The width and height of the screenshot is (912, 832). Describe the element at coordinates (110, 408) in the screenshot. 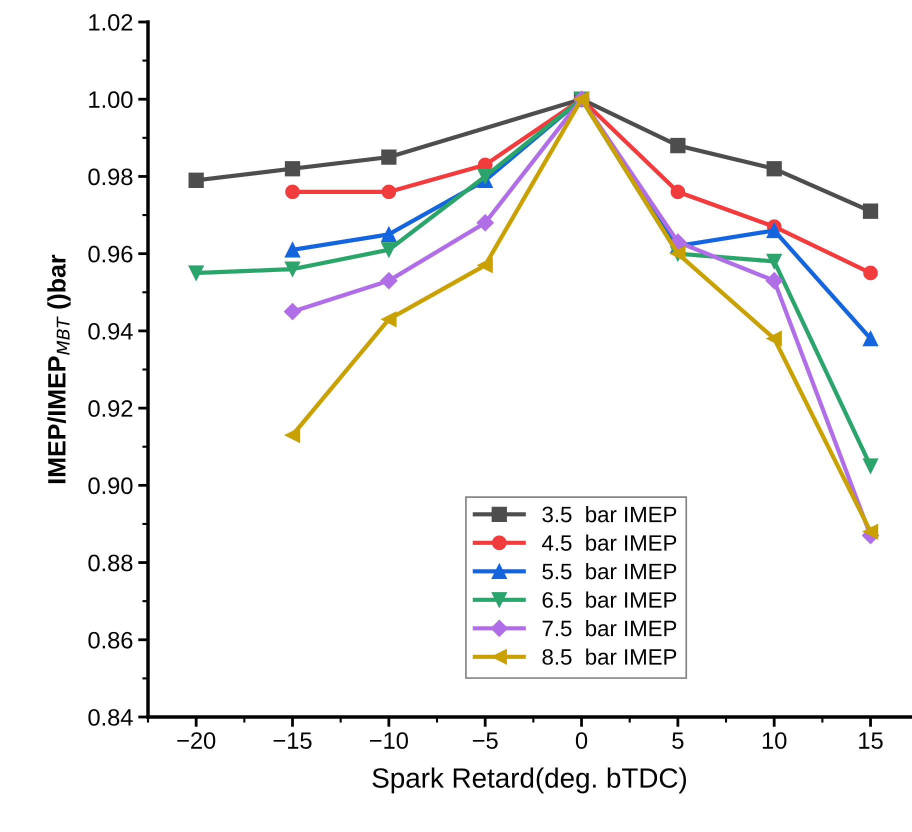

I see `y-tick-label: 0.92` at that location.